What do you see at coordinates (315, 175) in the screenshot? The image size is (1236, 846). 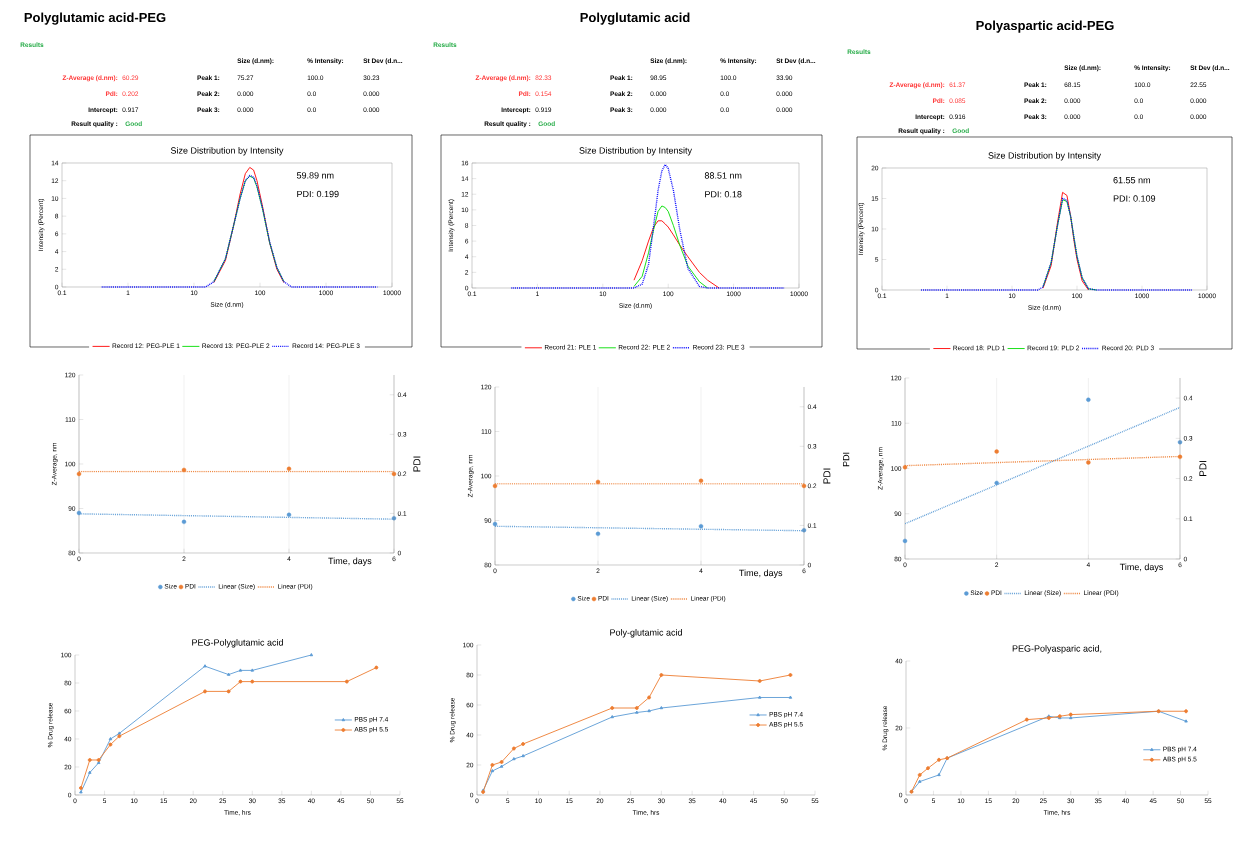 I see `annotation: 59.89 nm` at bounding box center [315, 175].